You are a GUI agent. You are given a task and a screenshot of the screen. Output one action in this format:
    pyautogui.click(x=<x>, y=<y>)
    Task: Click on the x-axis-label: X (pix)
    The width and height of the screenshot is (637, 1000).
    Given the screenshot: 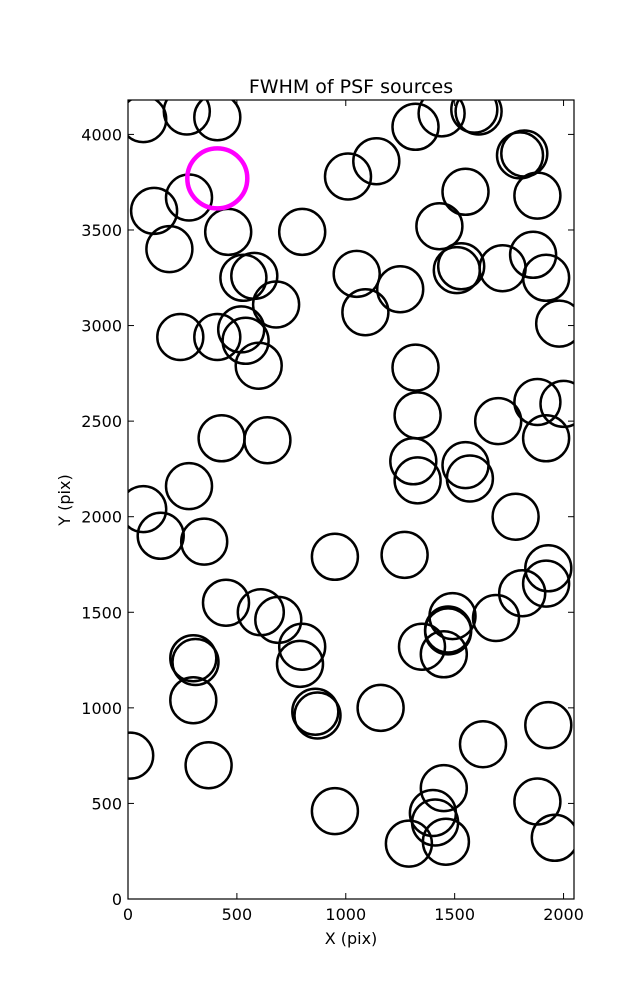 What is the action you would take?
    pyautogui.click(x=351, y=938)
    